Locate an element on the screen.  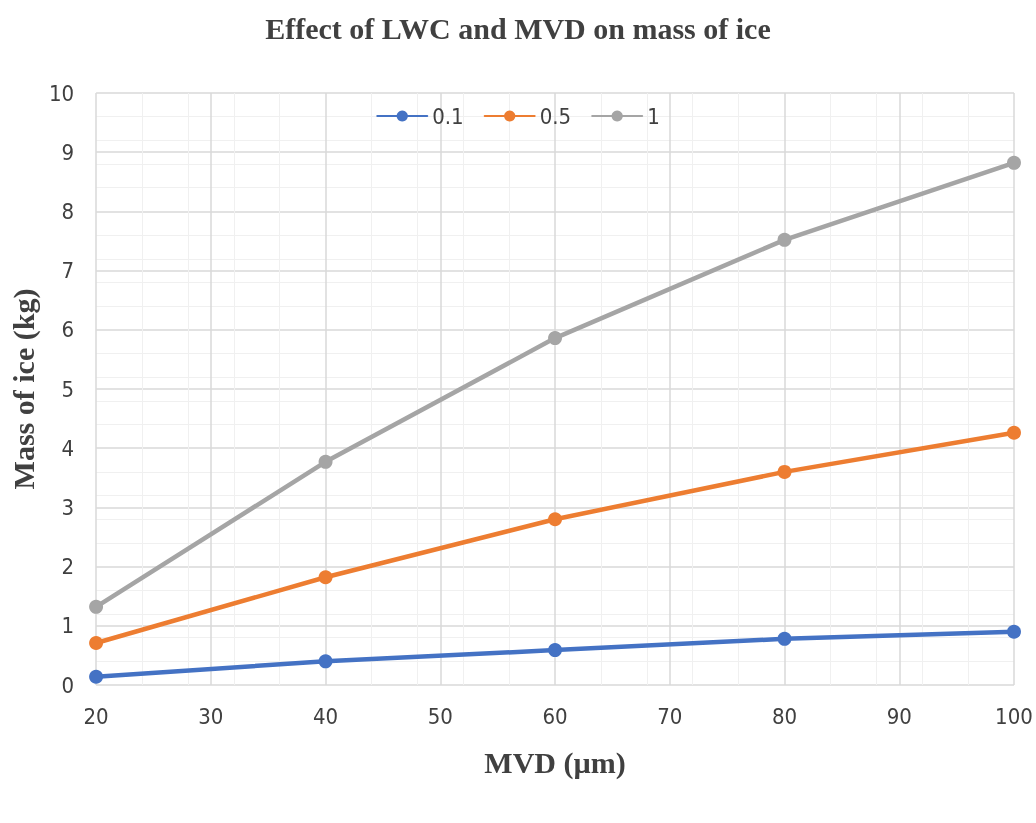
y-tick-label: 8 is located at coordinates (68, 211).